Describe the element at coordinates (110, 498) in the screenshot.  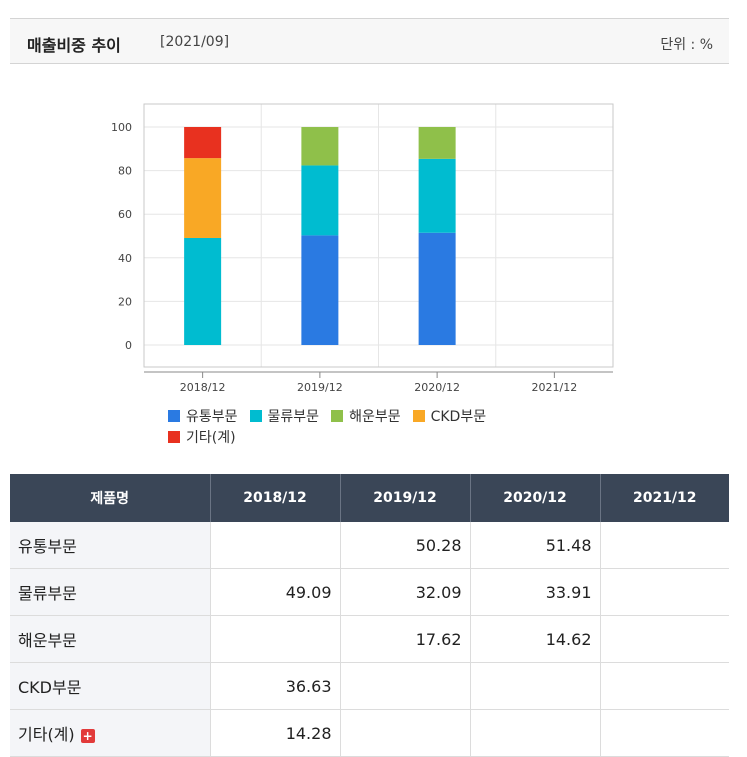
I see `column-header-product: 제품명` at that location.